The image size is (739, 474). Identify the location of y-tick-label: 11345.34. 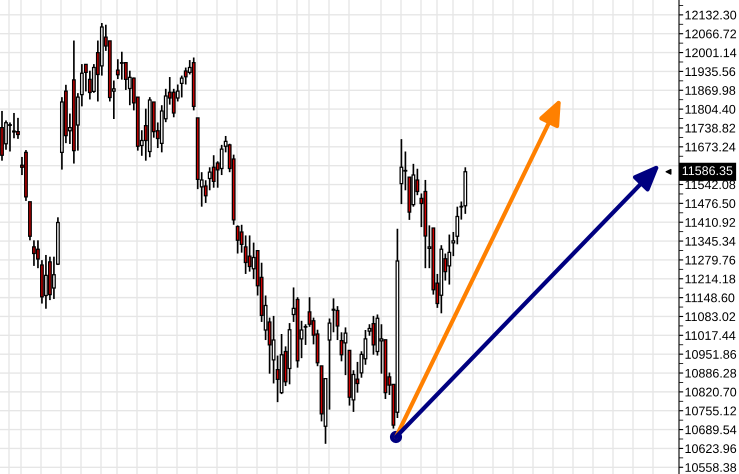
(711, 241).